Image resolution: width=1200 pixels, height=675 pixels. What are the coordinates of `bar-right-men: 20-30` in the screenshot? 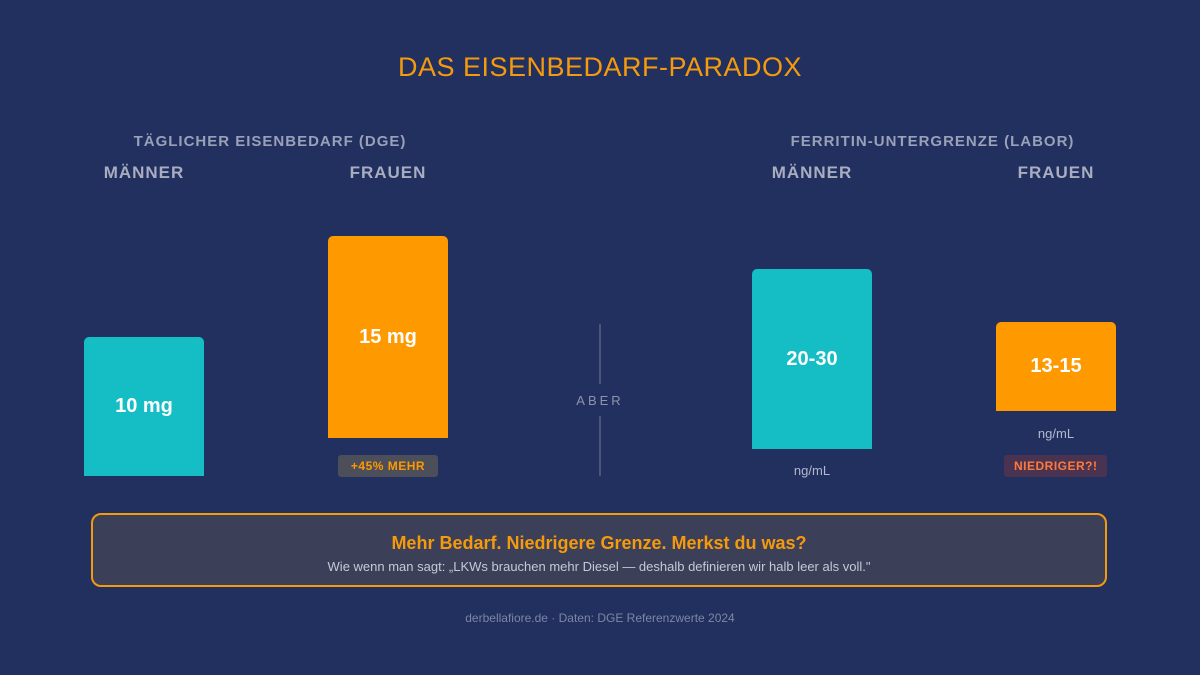 It's located at (812, 359).